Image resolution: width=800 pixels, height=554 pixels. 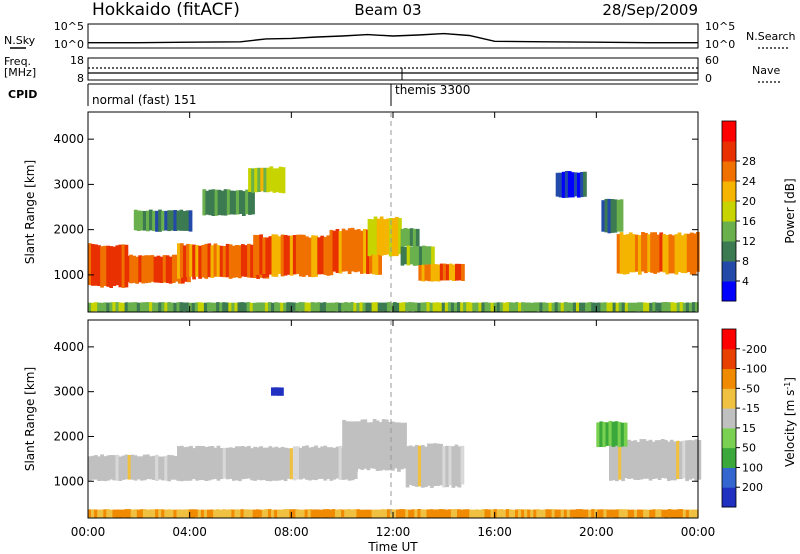 What do you see at coordinates (751, 388) in the screenshot?
I see `colorbar-tick-label: -50` at bounding box center [751, 388].